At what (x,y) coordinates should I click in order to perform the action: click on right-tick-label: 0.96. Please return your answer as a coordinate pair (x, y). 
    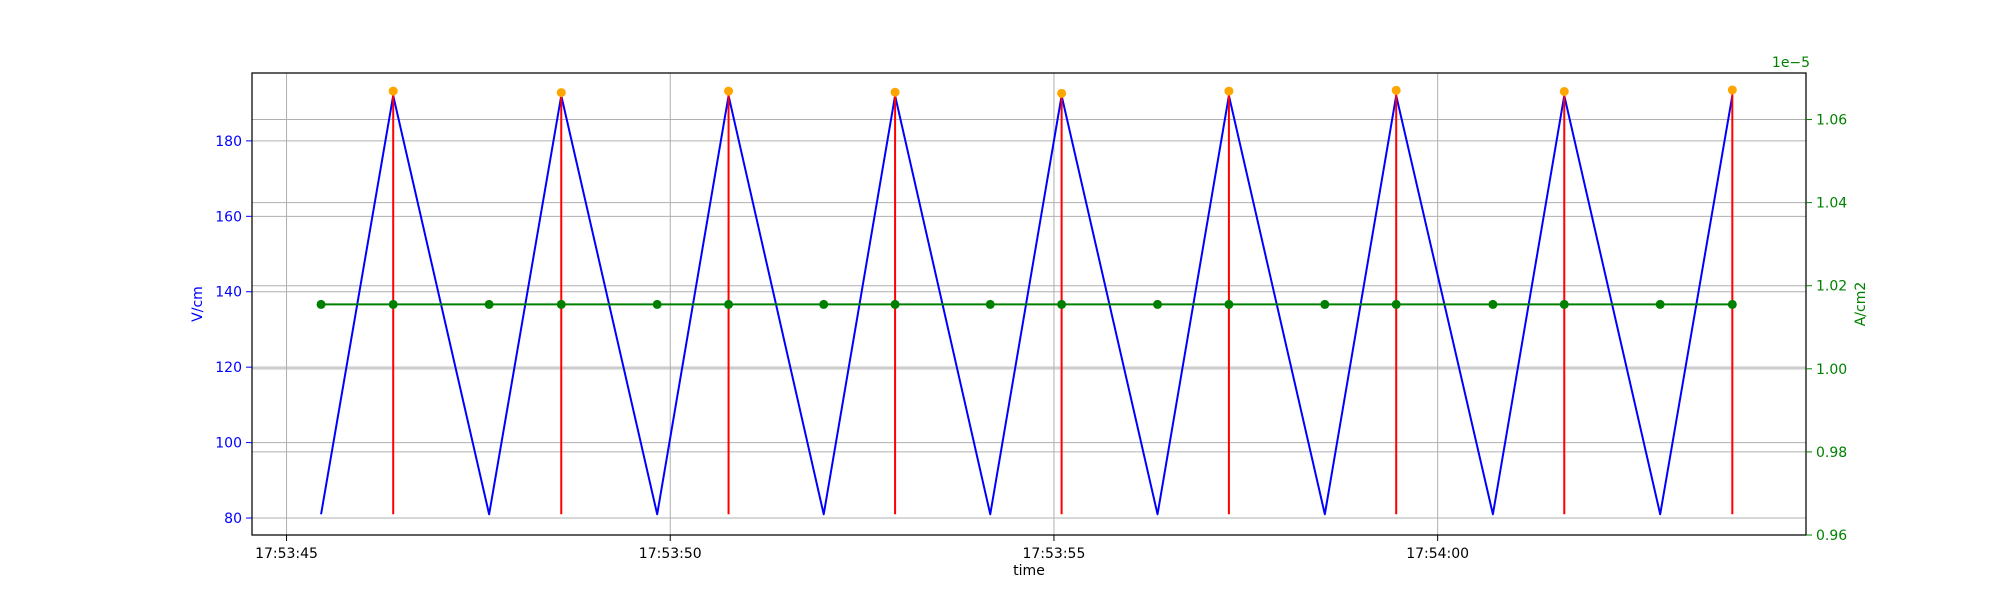
    Looking at the image, I should click on (1831, 536).